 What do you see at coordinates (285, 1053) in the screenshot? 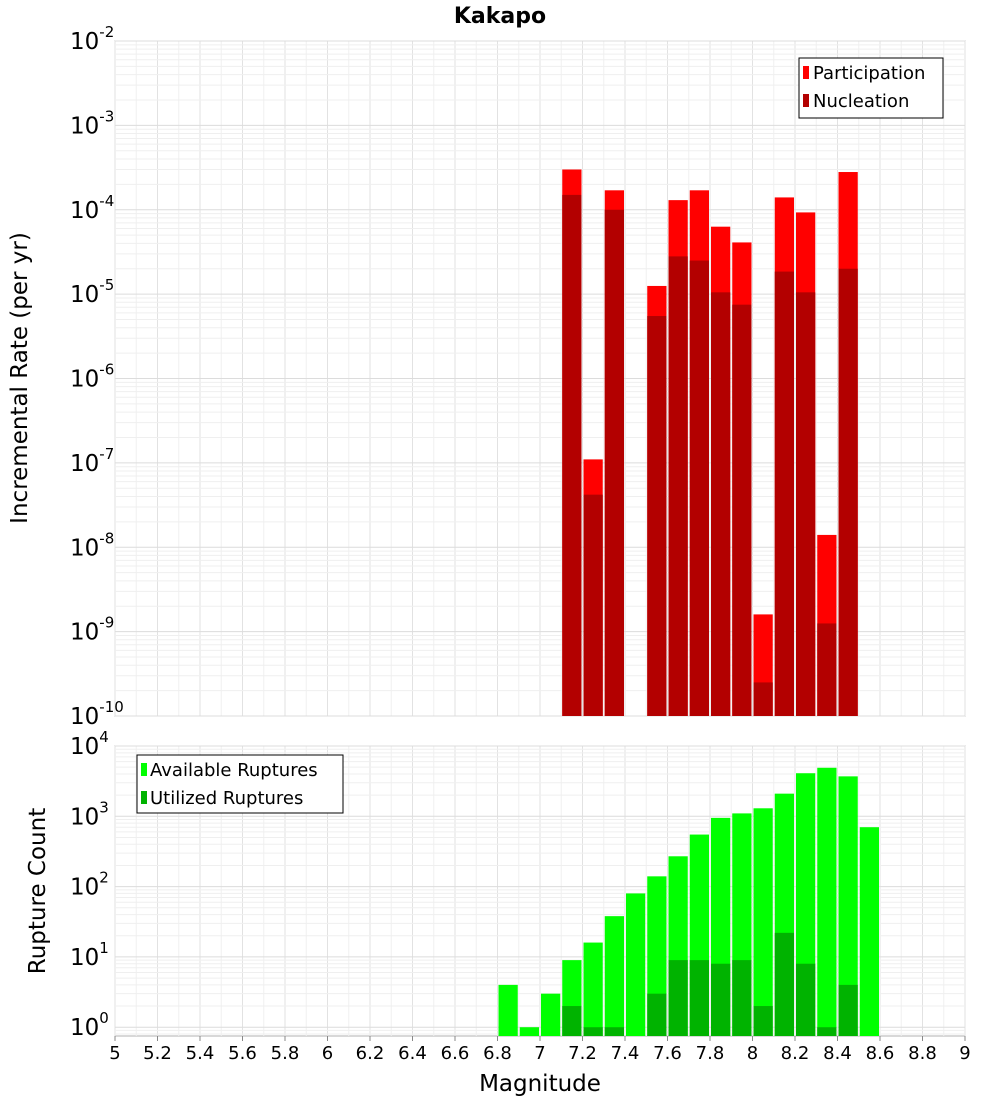
I see `x-tick-label: 5.8` at bounding box center [285, 1053].